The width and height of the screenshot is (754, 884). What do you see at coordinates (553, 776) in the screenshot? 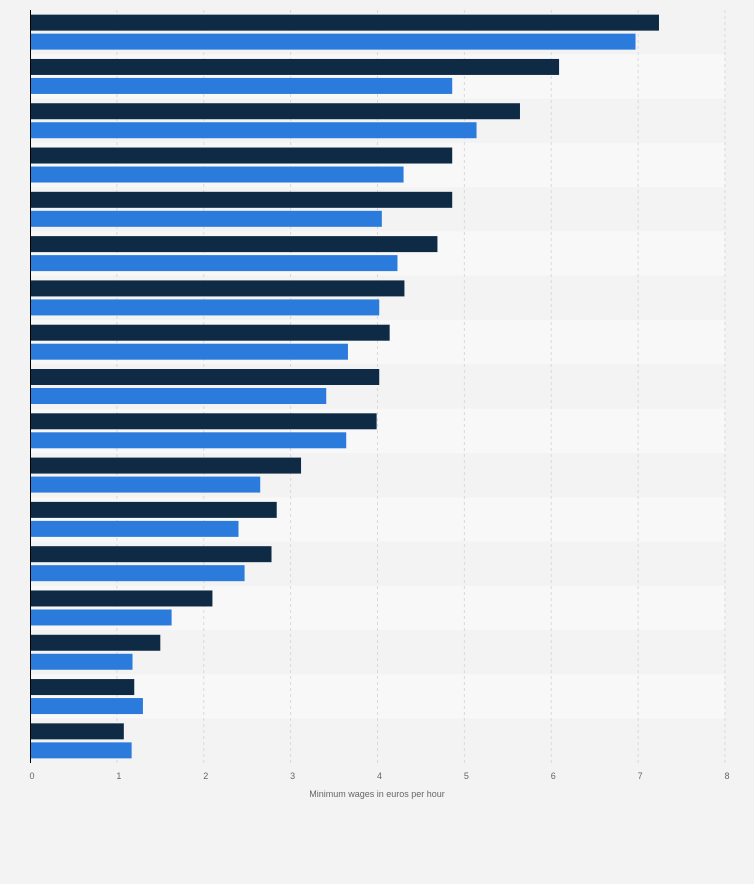
I see `x-tick-label: 6` at bounding box center [553, 776].